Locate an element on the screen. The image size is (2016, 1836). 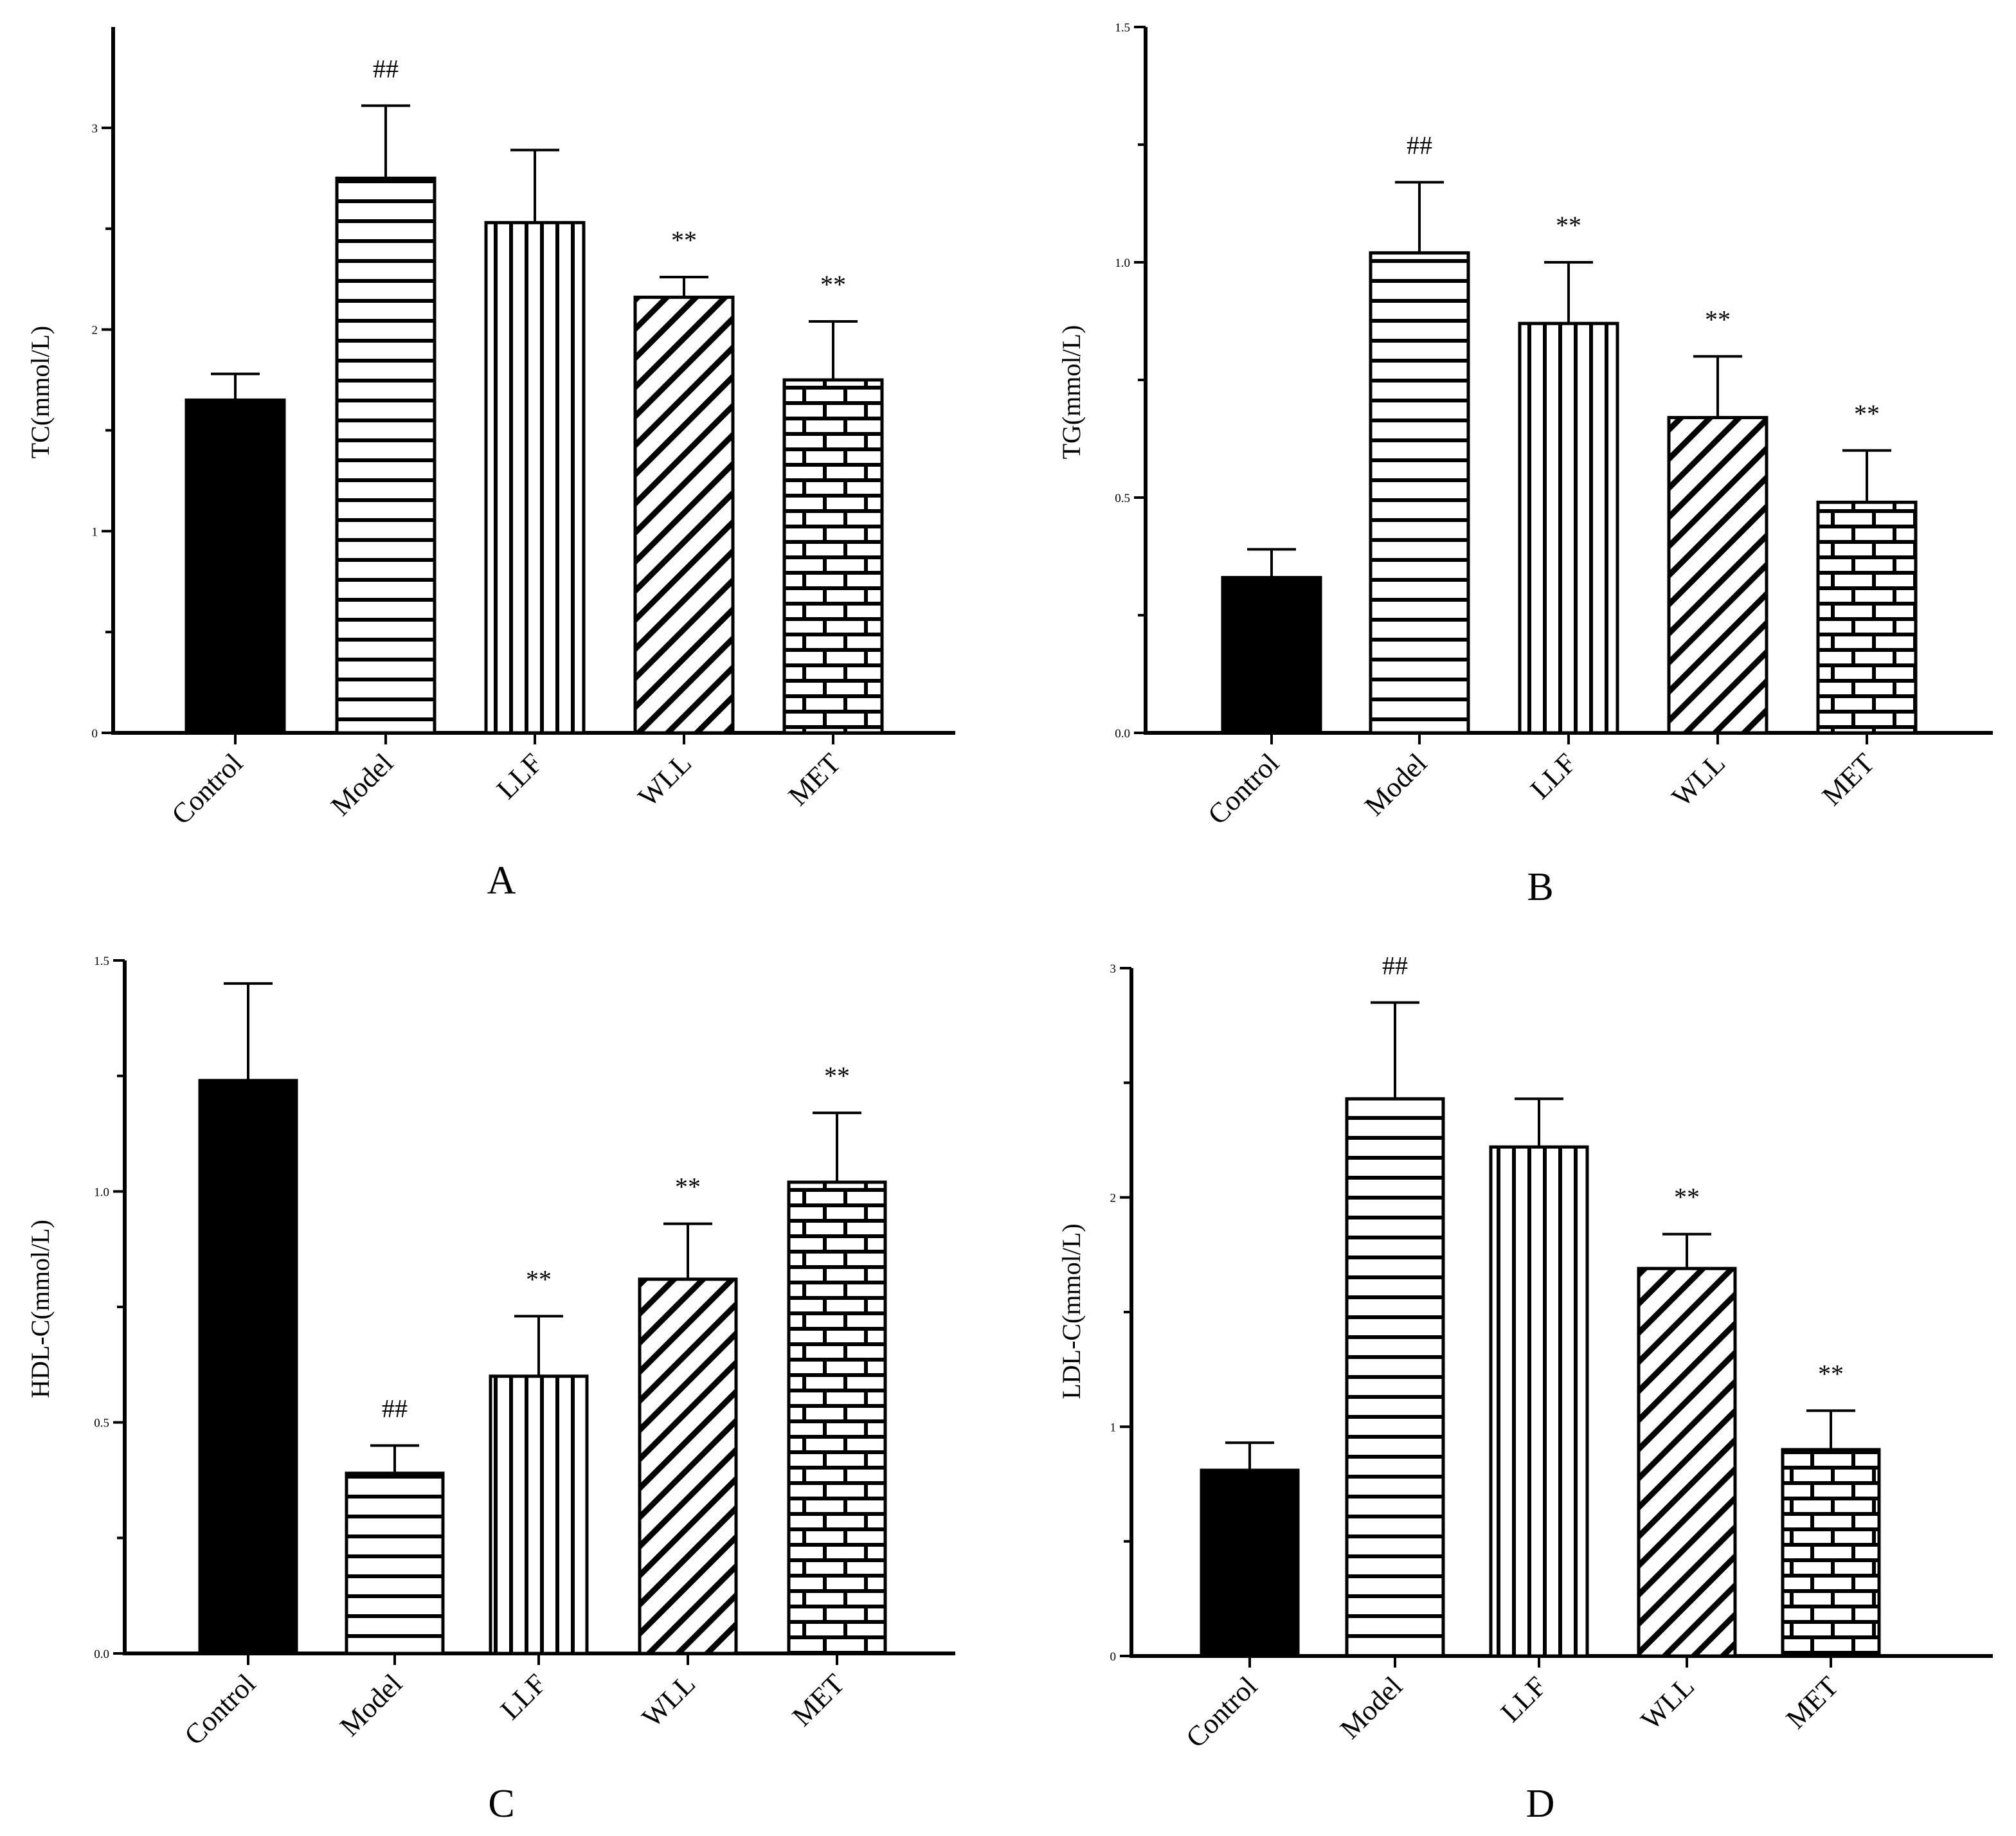
y-axis-label: TG(mmol/L) is located at coordinates (1071, 392).